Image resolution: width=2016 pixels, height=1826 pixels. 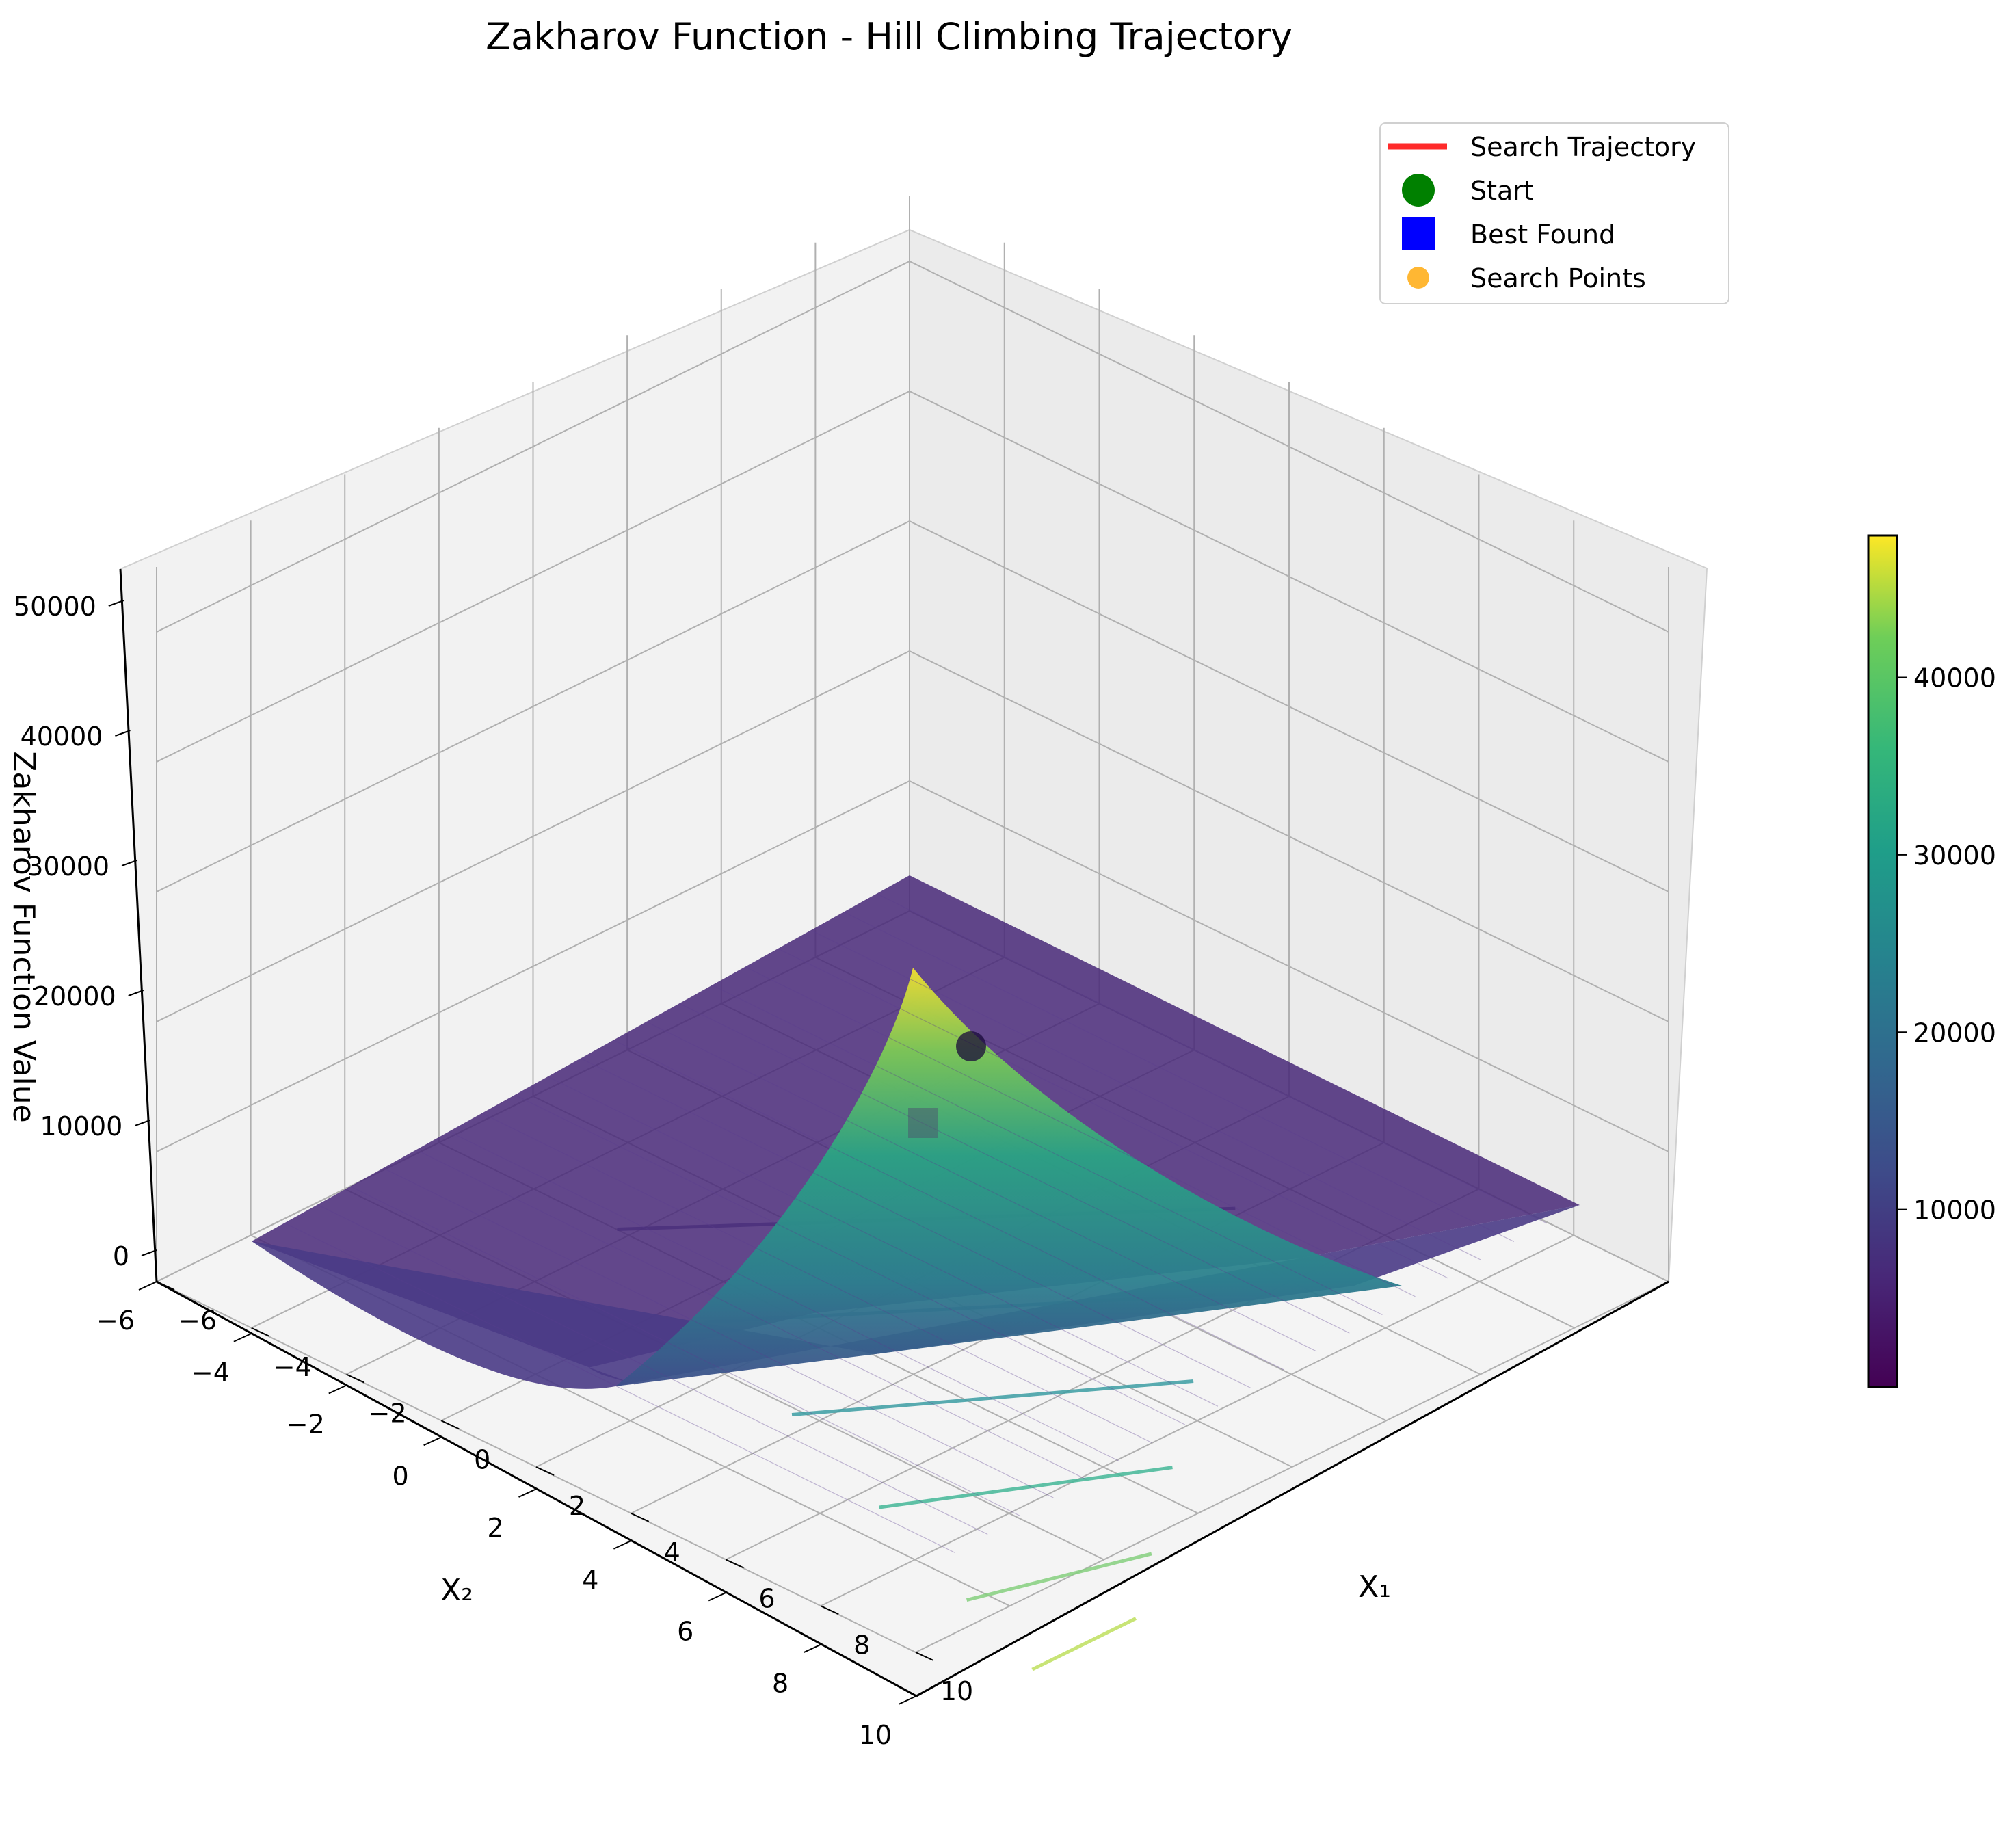 I want to click on x1-tick-label: 8, so click(x=861, y=1645).